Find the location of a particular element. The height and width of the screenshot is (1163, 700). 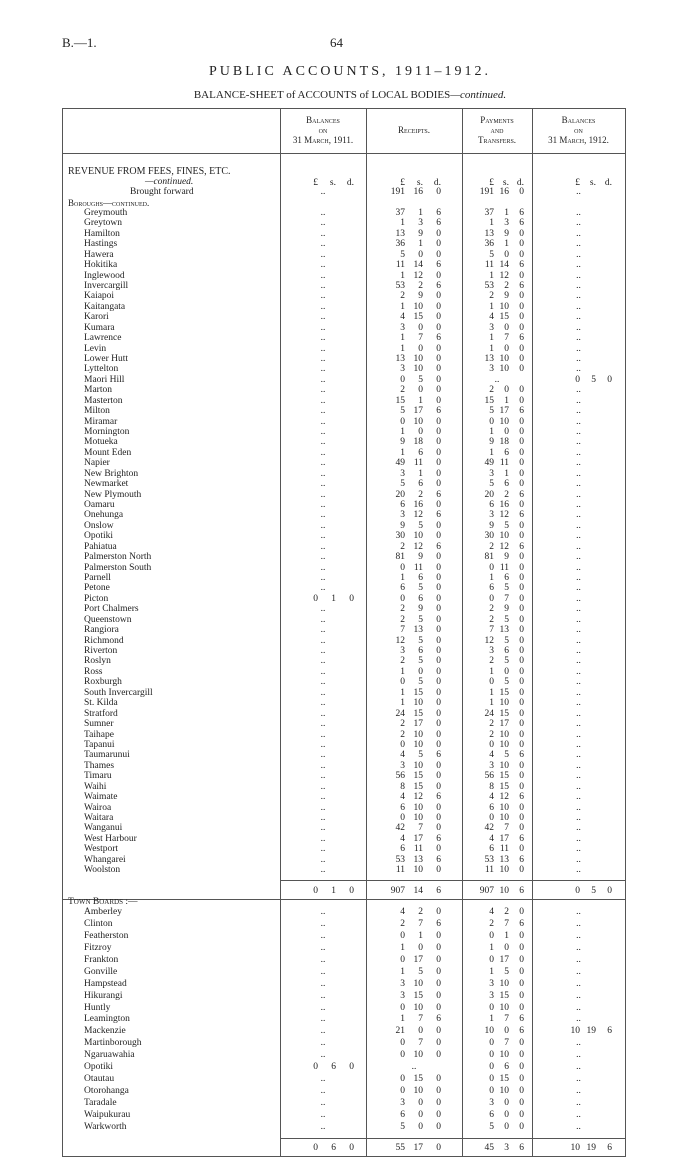

row-name: Ross is located at coordinates (93, 671).